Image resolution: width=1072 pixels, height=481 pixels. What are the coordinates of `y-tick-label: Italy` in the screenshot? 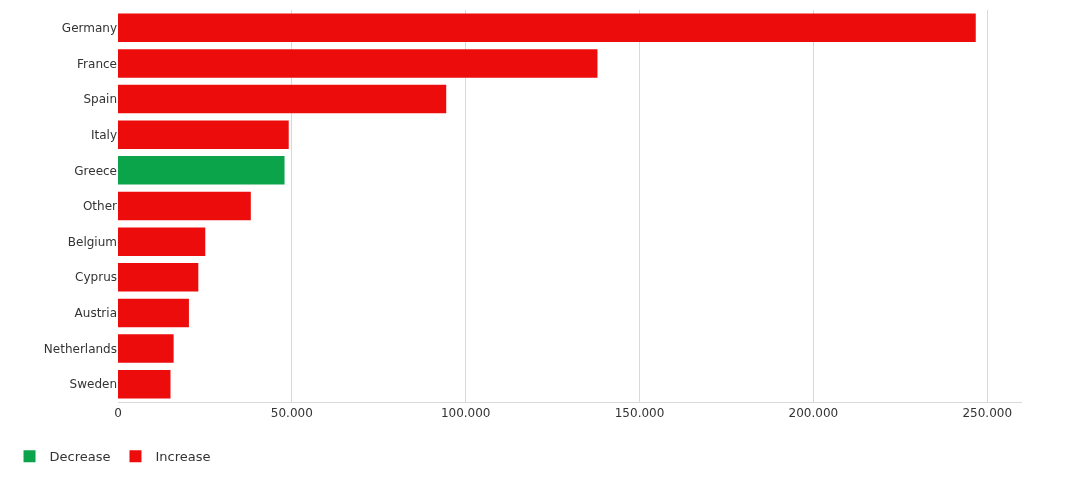 It's located at (103, 134).